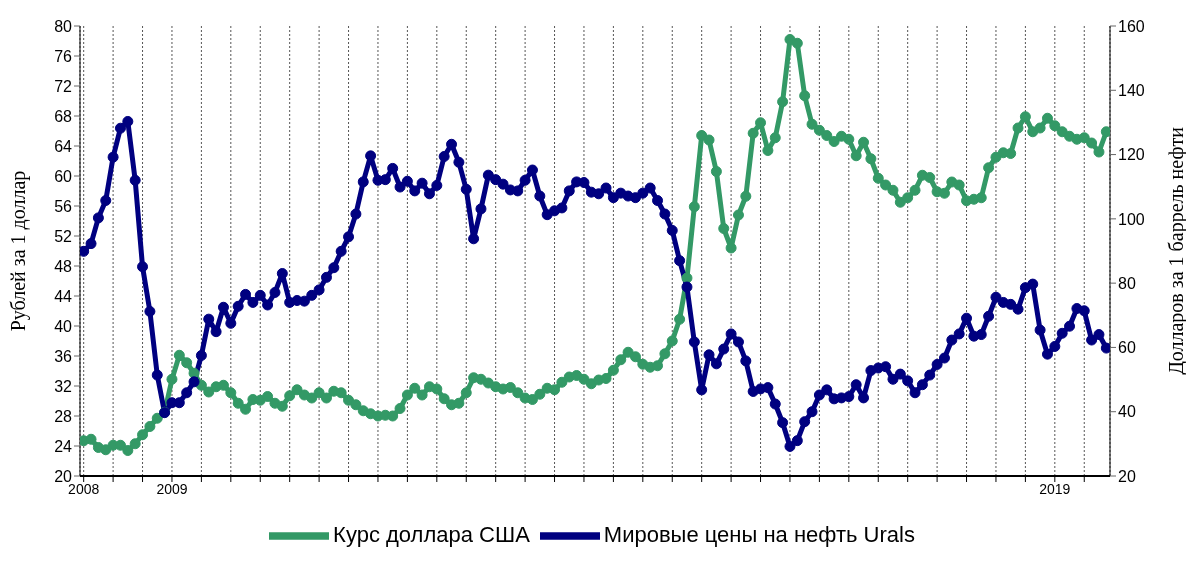 This screenshot has width=1194, height=580. What do you see at coordinates (63, 146) in the screenshot?
I see `y-tick-label: 64` at bounding box center [63, 146].